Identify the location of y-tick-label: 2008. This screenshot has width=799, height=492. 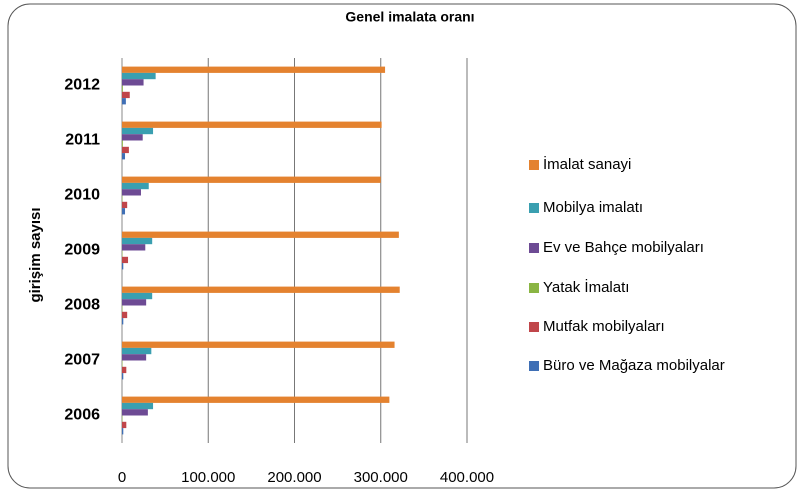
(82, 305).